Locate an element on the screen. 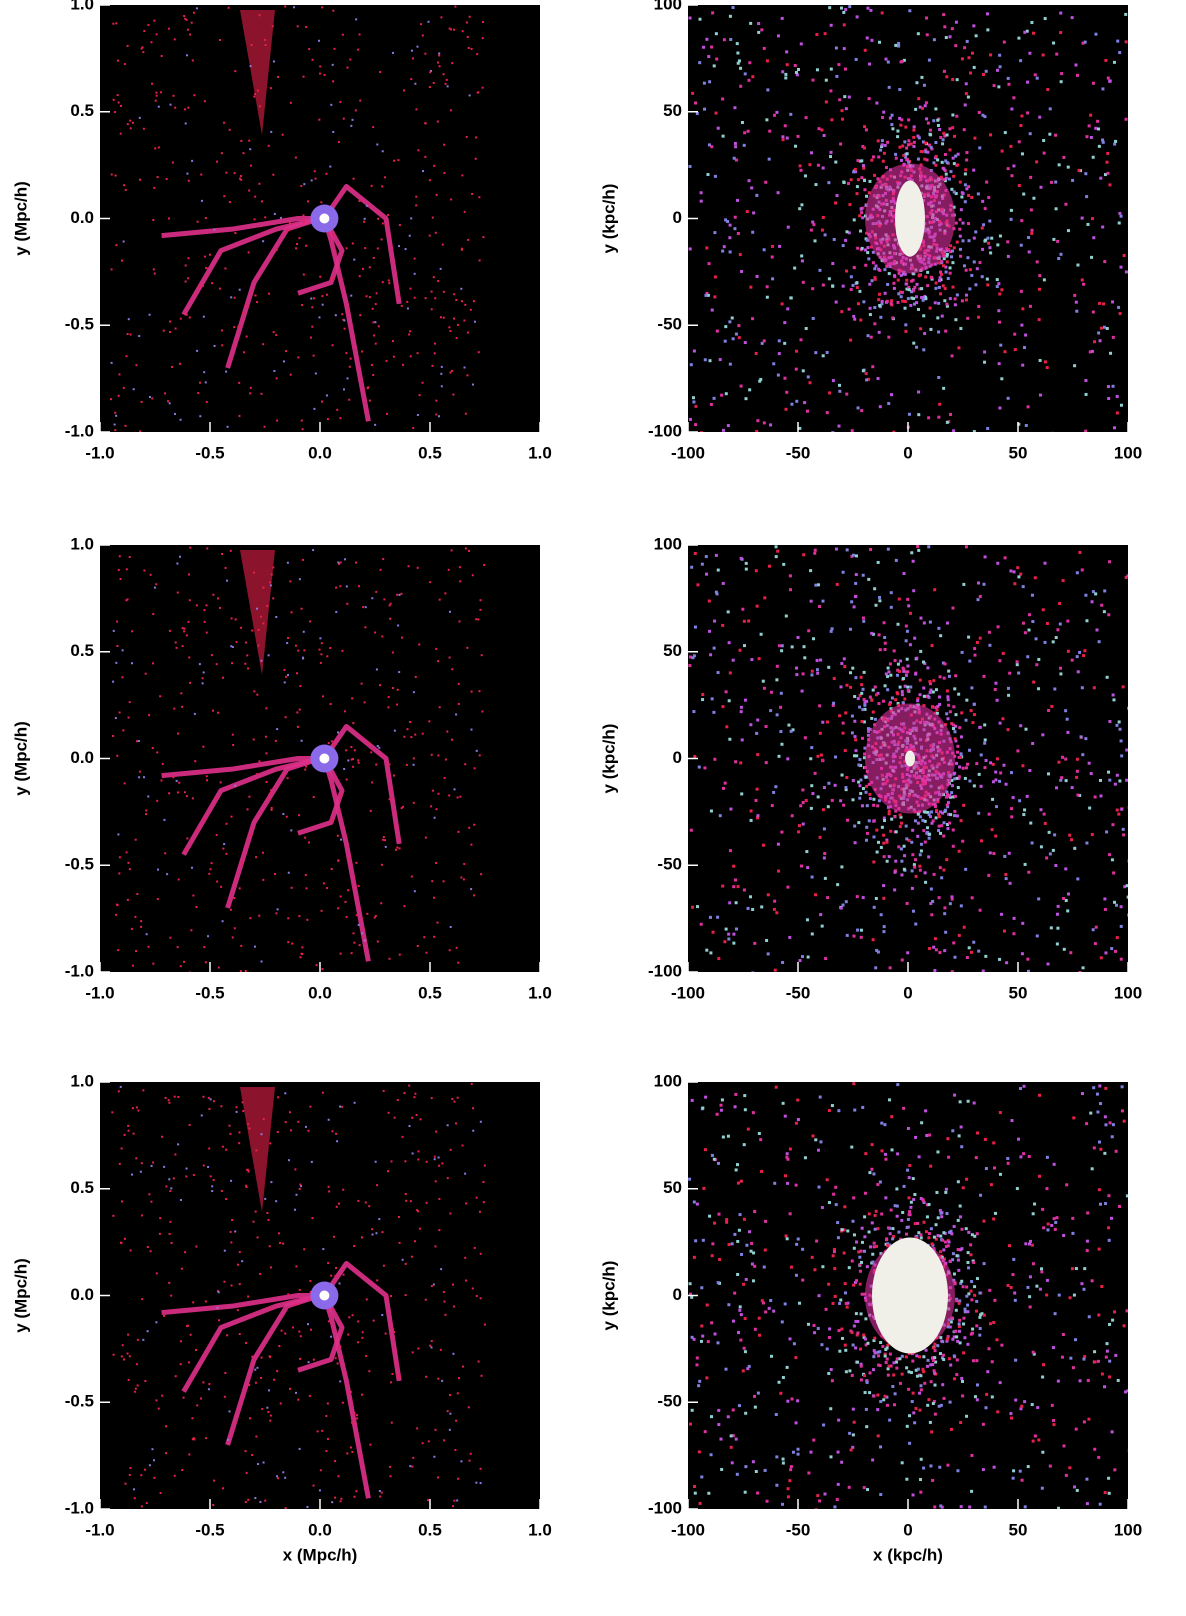 Image resolution: width=1186 pixels, height=1616 pixels. y-axis-label: y (kpc/h) is located at coordinates (608, 759).